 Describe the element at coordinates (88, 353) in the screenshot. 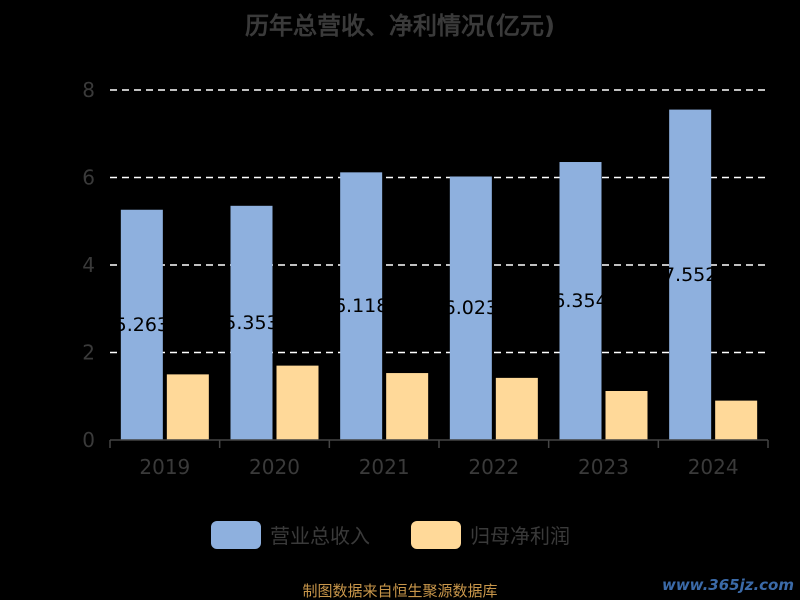

I see `y-tick-label: 2` at that location.